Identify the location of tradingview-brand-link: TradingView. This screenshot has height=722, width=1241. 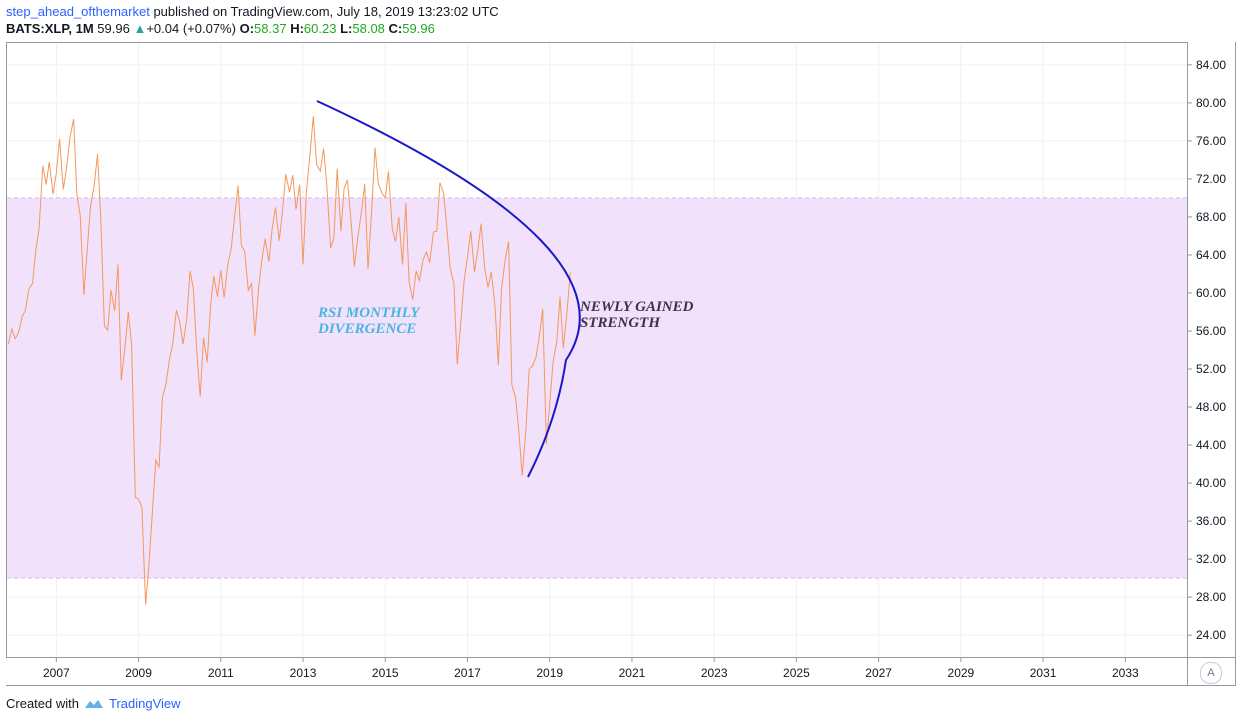
(144, 703).